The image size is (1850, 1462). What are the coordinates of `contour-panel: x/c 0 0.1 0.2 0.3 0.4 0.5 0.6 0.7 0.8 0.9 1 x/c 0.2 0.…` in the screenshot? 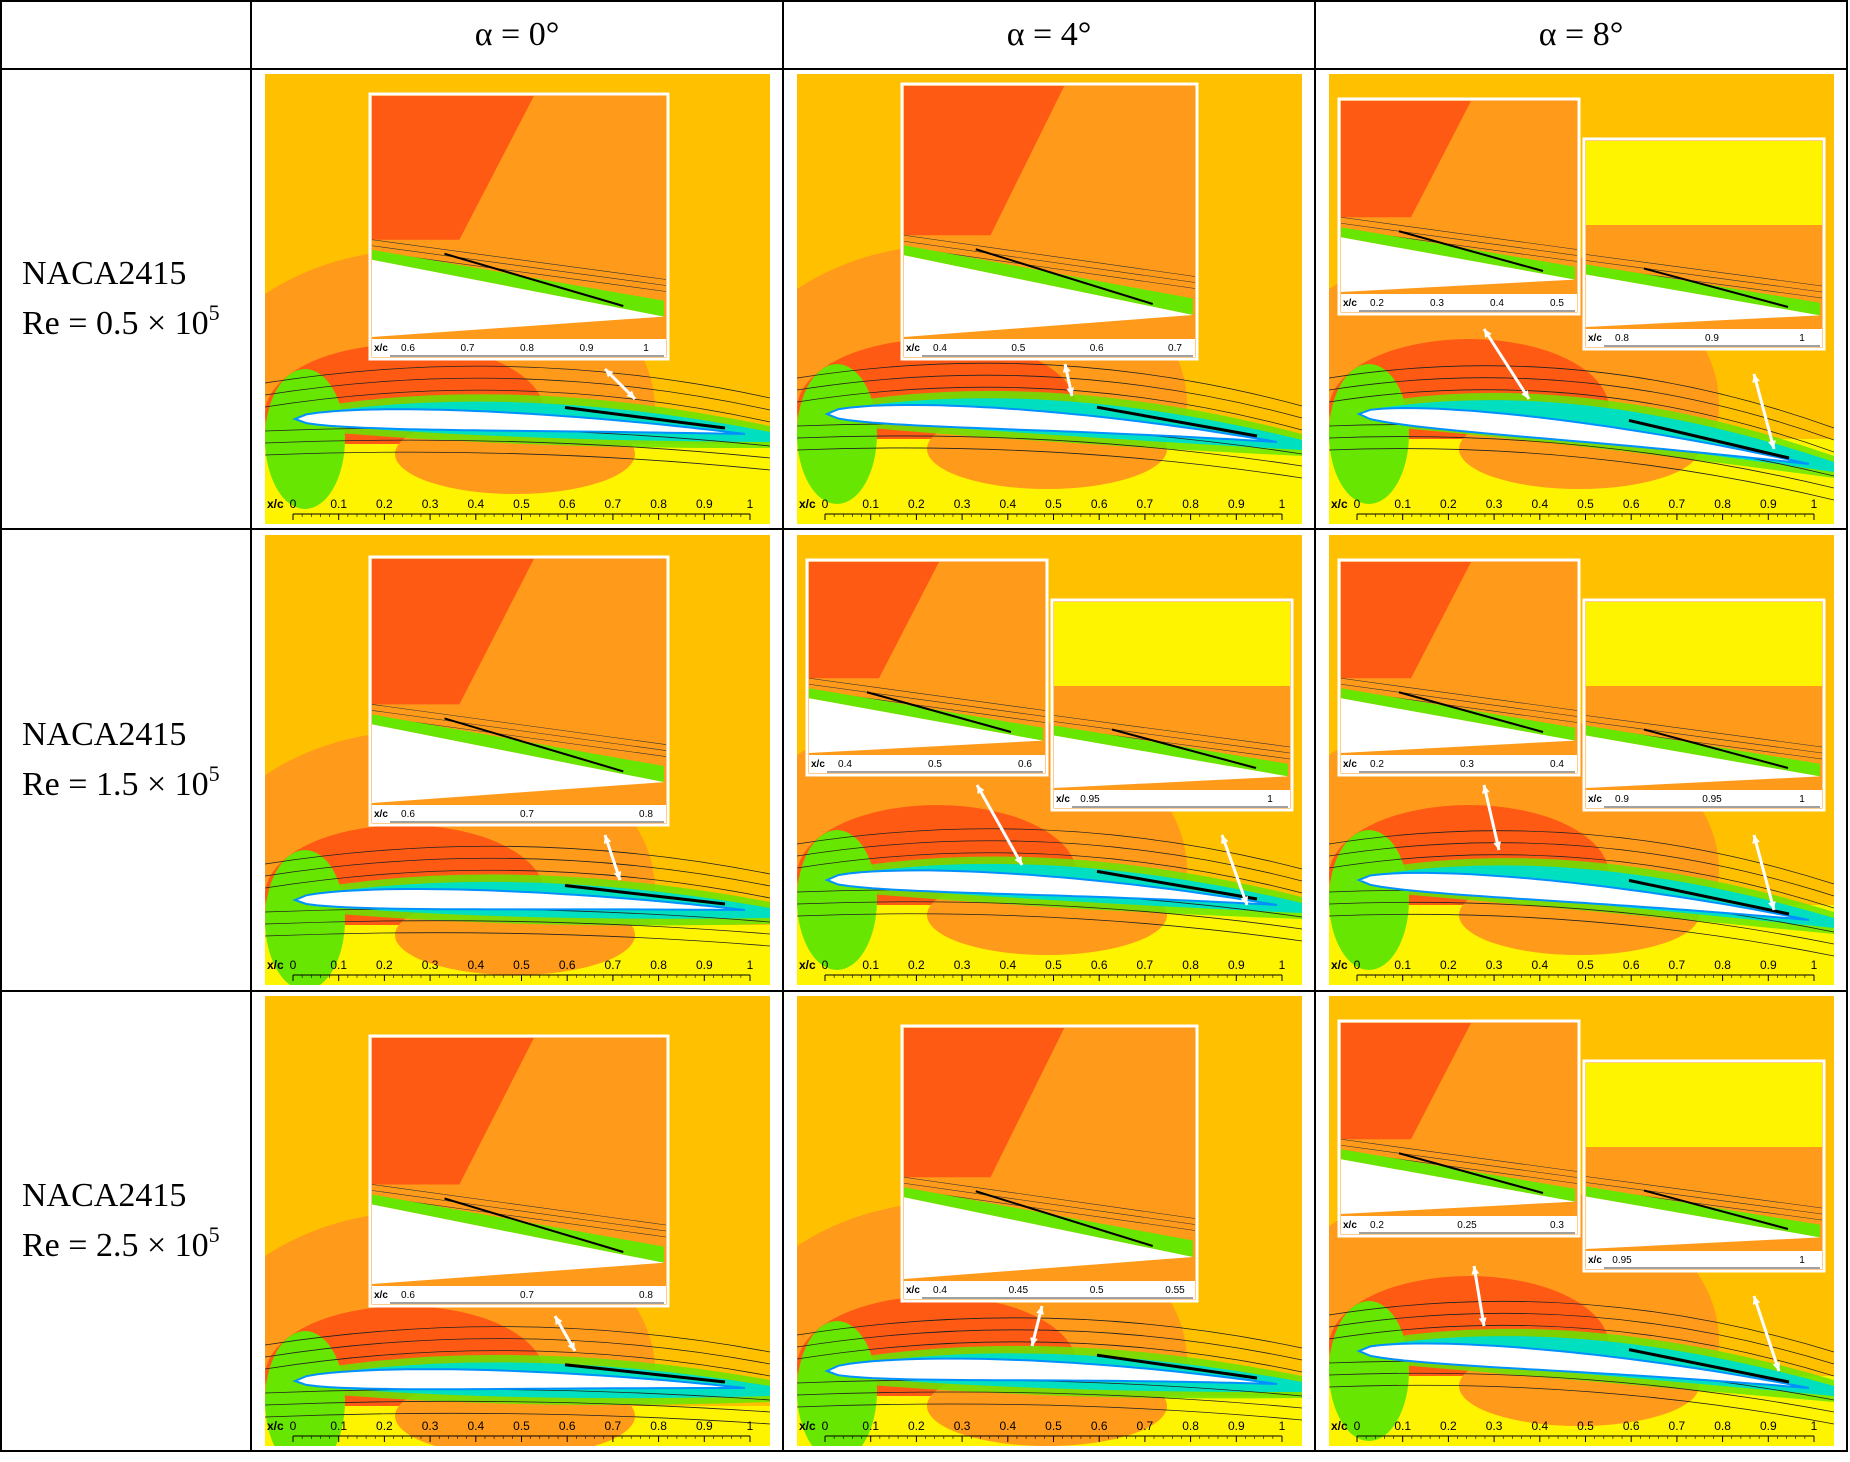 It's located at (1581, 299).